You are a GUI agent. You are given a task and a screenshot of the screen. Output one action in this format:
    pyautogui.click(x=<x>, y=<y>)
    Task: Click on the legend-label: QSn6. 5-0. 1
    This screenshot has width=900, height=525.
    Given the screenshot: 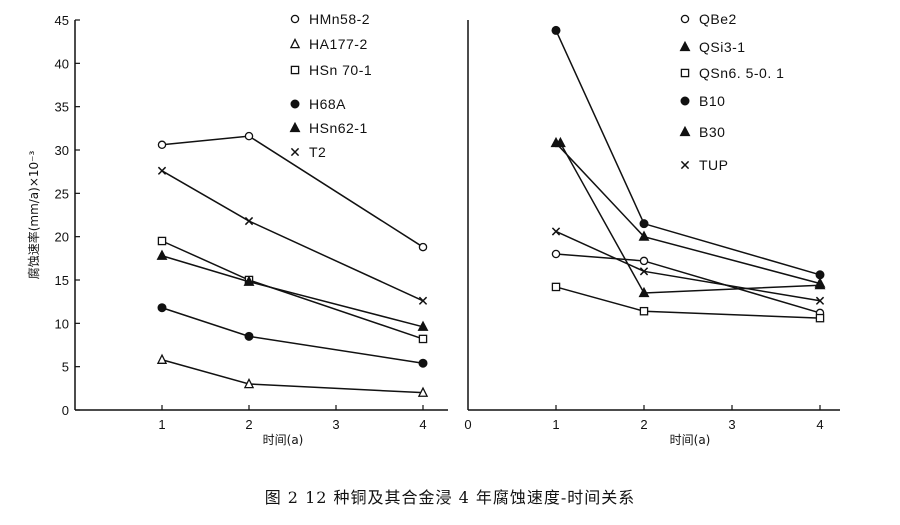 What is the action you would take?
    pyautogui.click(x=741, y=73)
    